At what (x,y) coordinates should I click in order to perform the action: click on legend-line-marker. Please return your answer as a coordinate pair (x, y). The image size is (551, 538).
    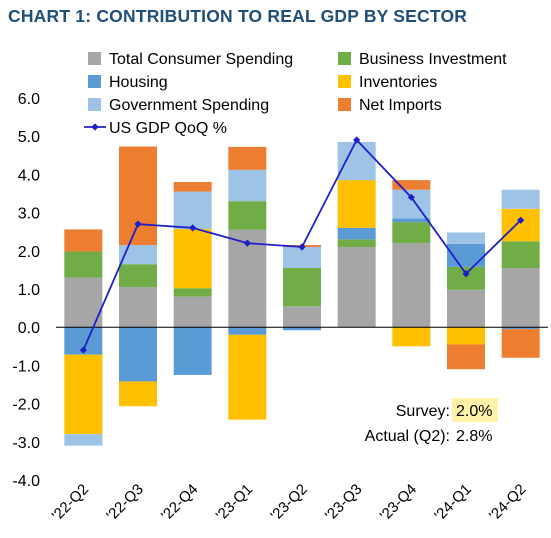
    Looking at the image, I should click on (95, 127).